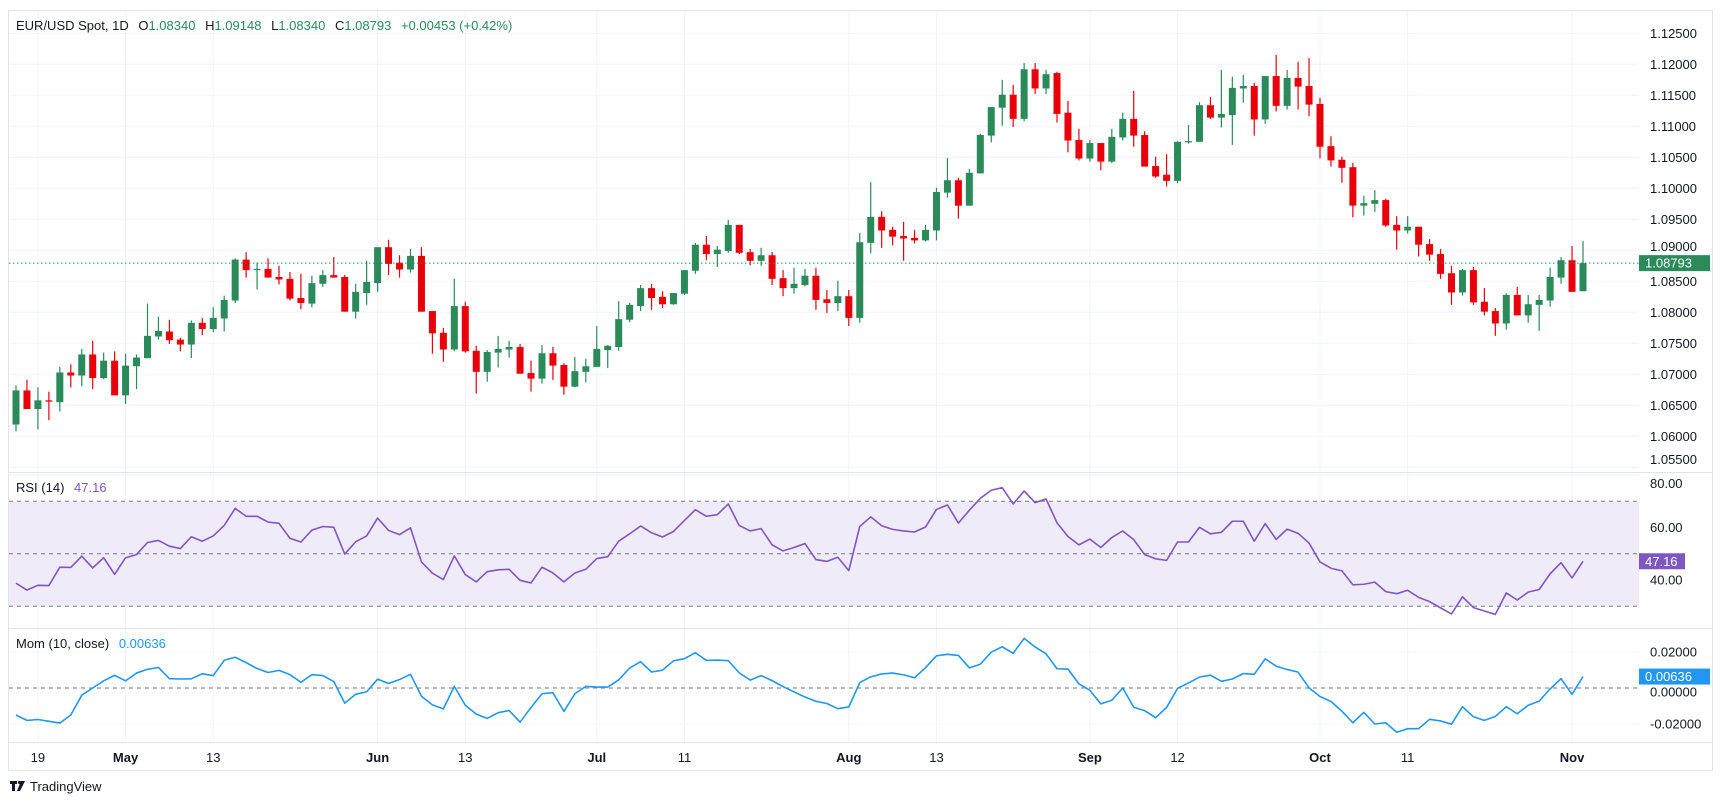  I want to click on rsi-title: RSI (14), so click(40, 487).